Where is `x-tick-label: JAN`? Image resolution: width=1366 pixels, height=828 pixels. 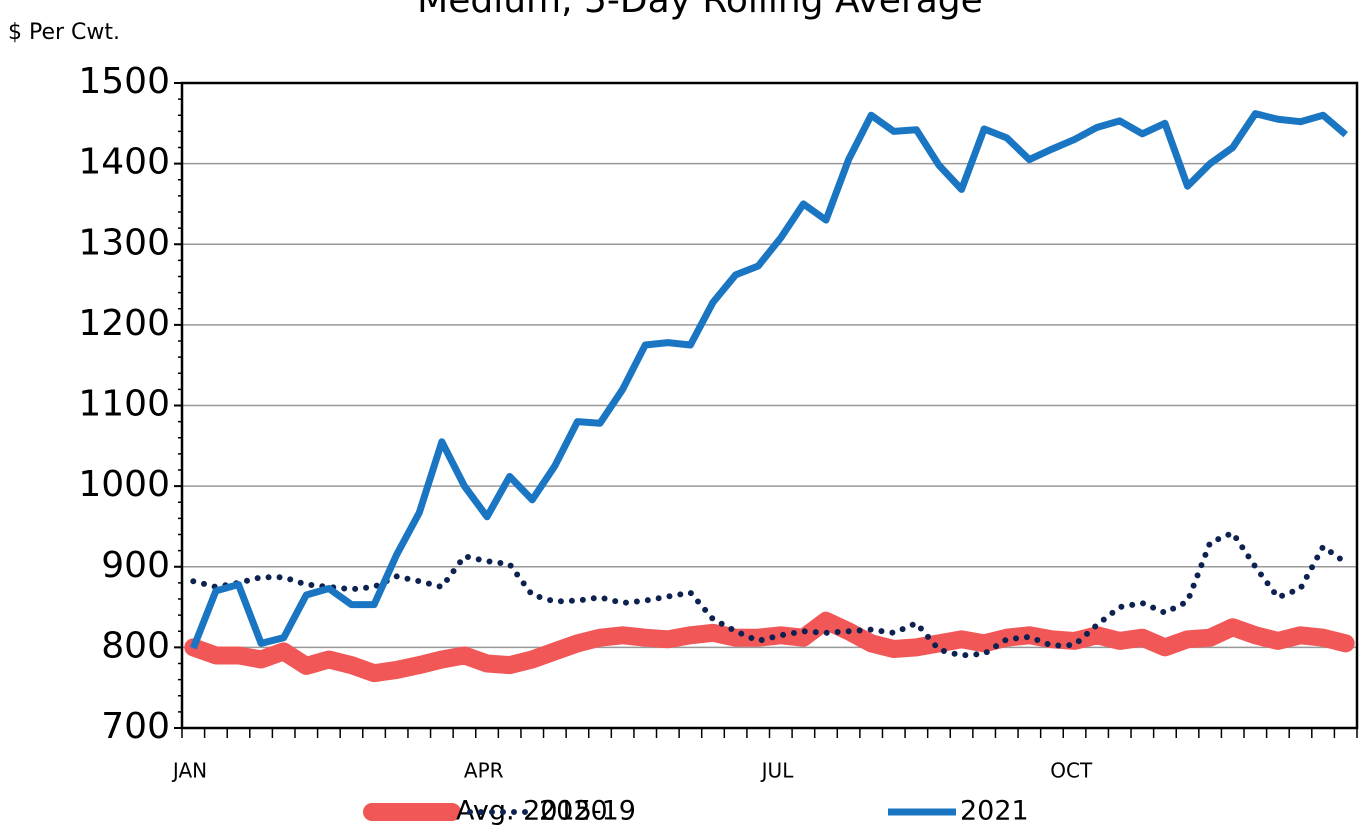 x-tick-label: JAN is located at coordinates (189, 771).